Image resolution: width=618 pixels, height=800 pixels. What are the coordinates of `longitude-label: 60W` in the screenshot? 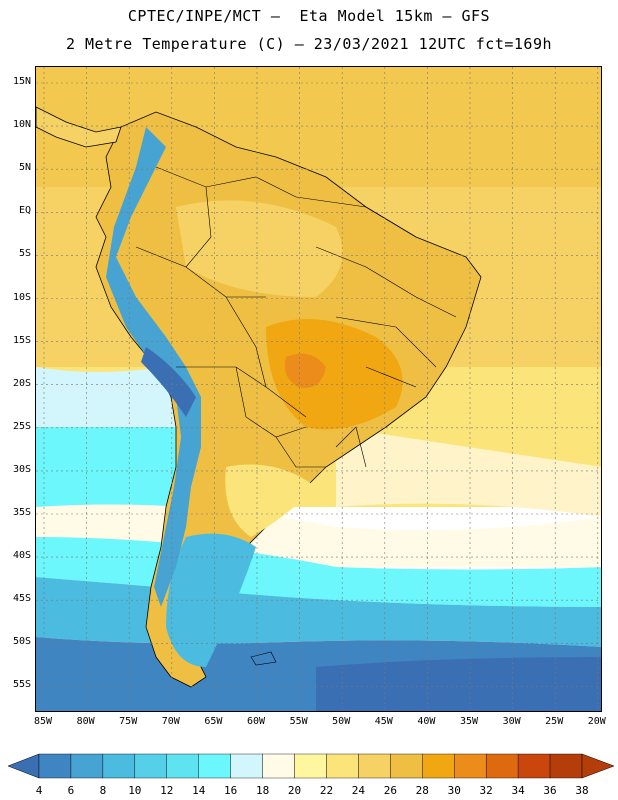 It's located at (256, 721).